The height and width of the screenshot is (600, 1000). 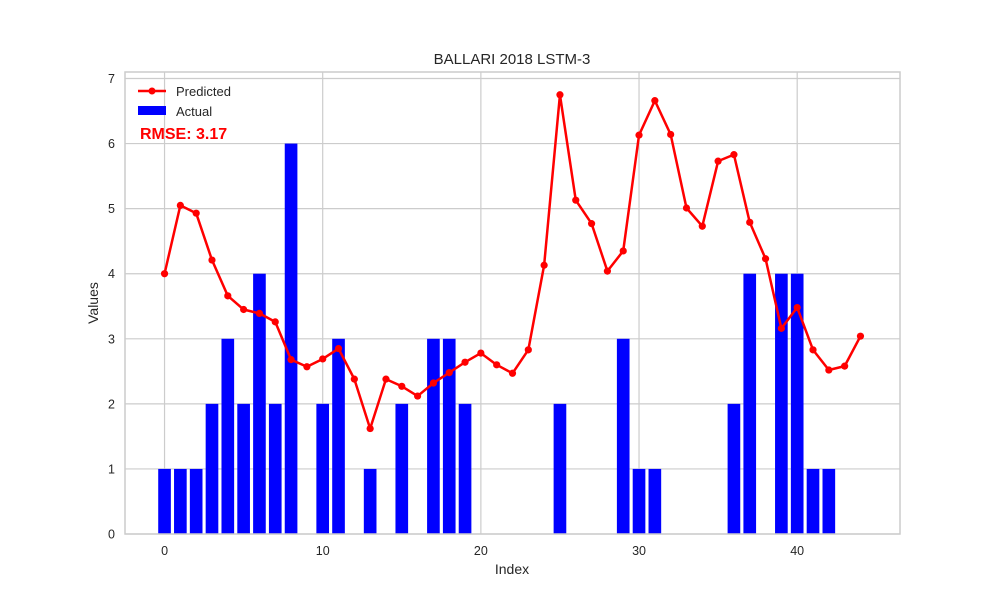 What do you see at coordinates (323, 551) in the screenshot?
I see `x-tick-label: 10` at bounding box center [323, 551].